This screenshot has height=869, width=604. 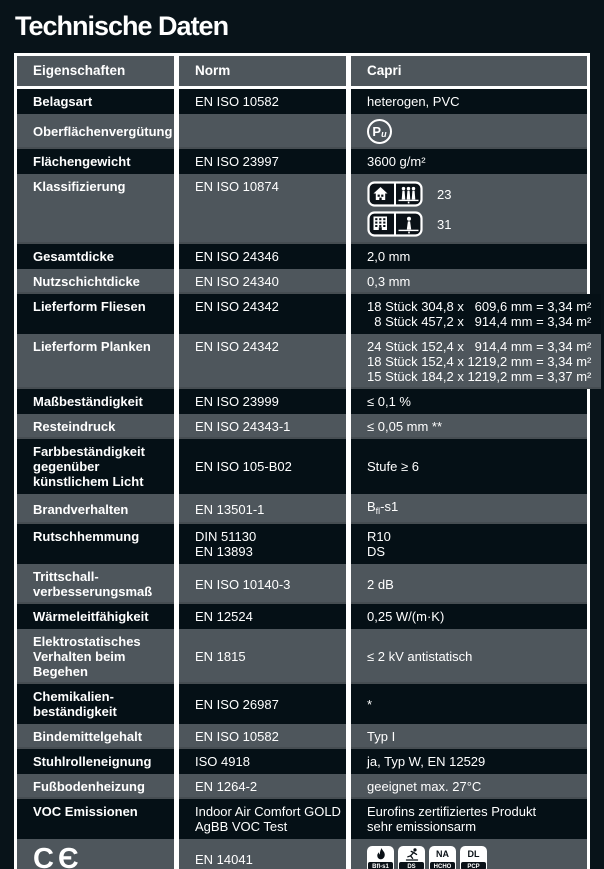 I want to click on classification-entry: 23, so click(x=472, y=194).